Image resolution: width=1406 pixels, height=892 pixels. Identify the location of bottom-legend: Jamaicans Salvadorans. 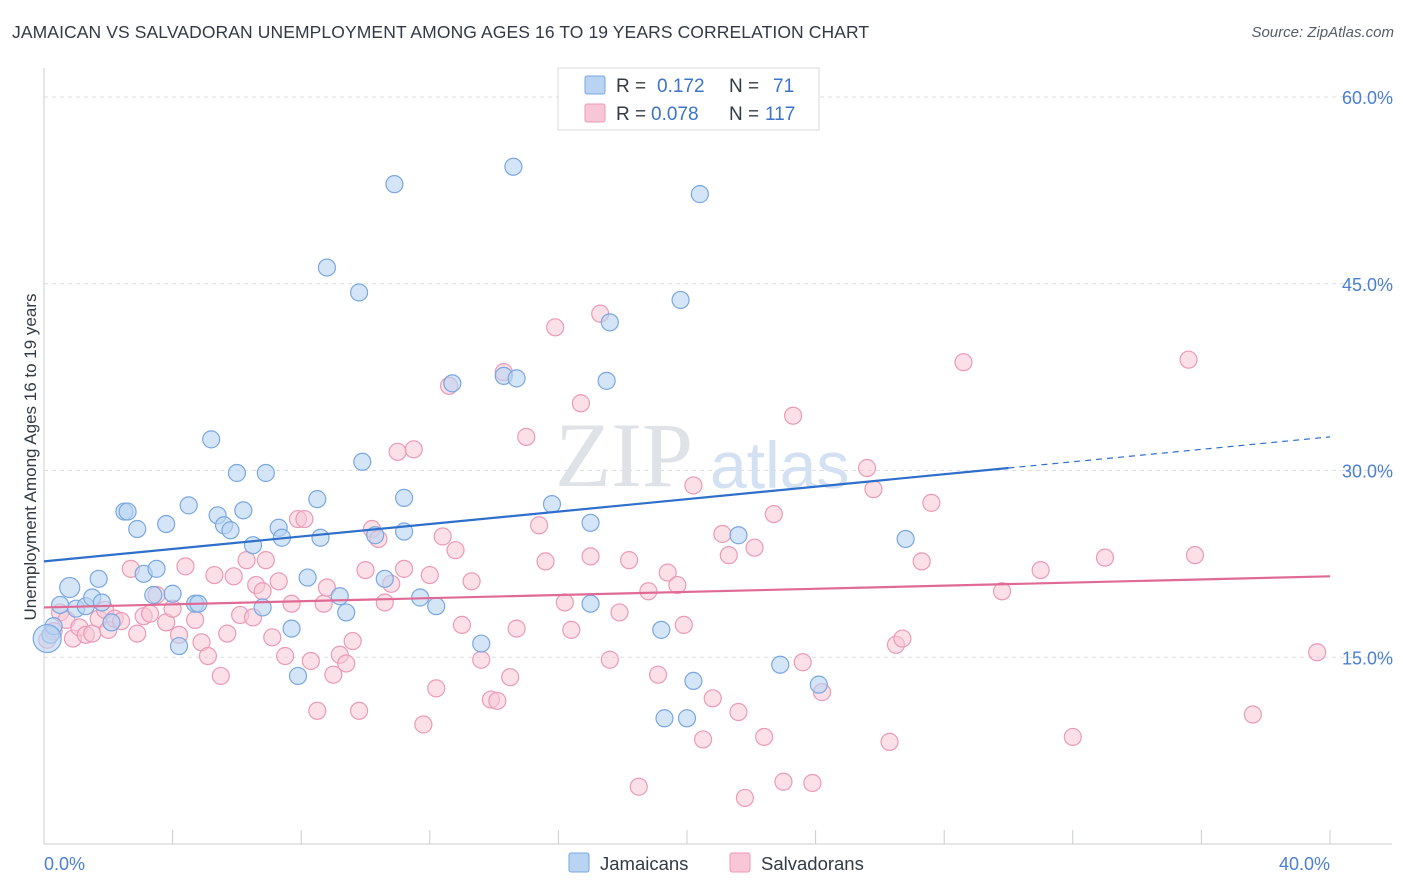
(716, 863).